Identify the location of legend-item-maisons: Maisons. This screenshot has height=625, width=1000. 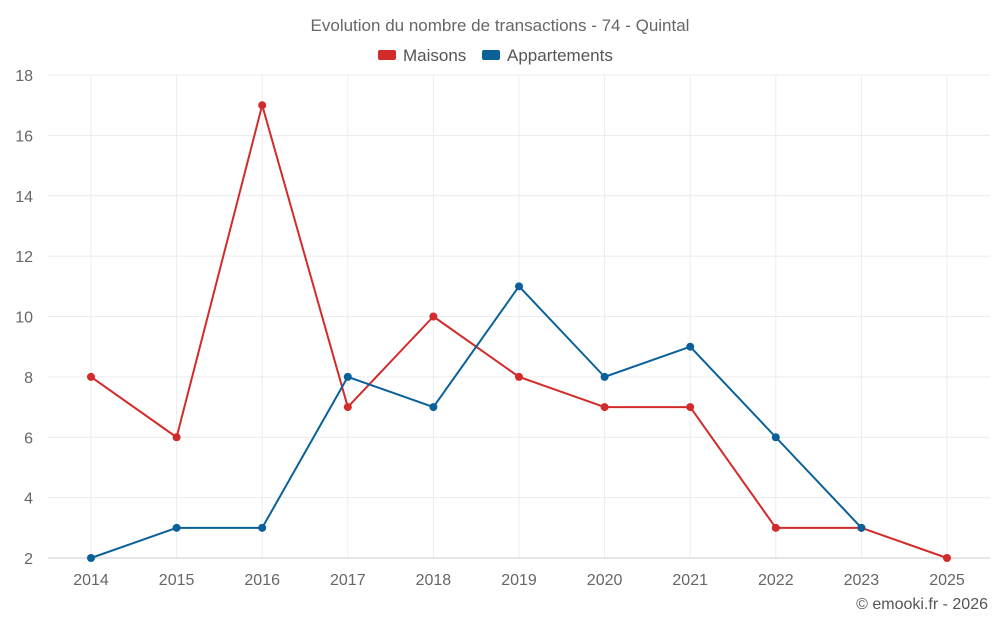
(422, 55).